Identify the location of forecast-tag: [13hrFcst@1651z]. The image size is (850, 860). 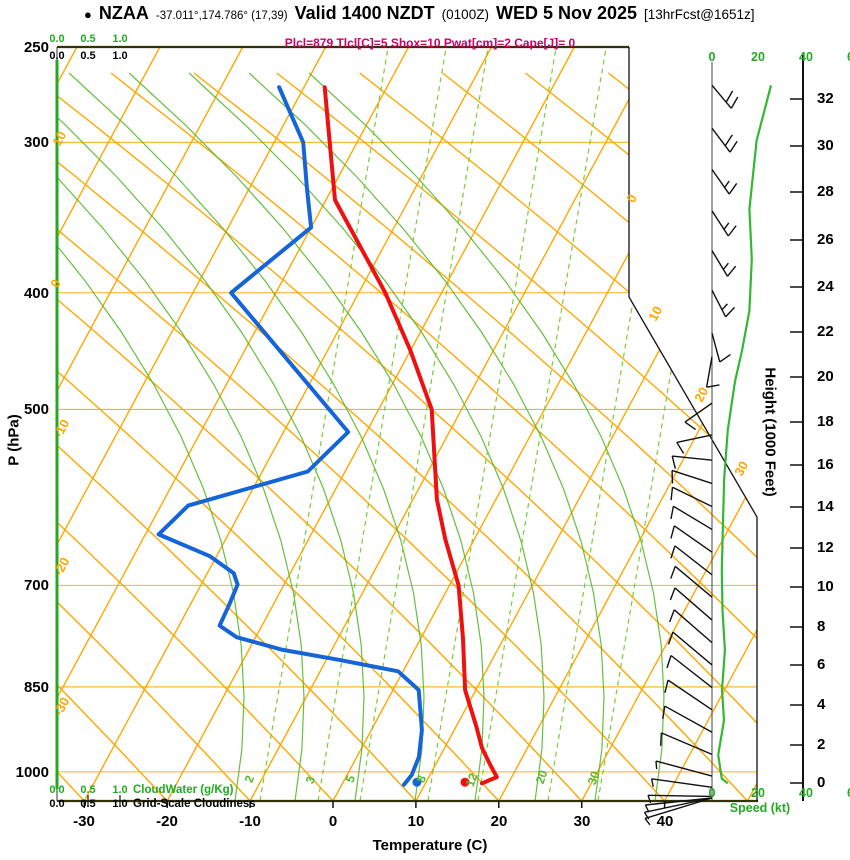
(699, 14).